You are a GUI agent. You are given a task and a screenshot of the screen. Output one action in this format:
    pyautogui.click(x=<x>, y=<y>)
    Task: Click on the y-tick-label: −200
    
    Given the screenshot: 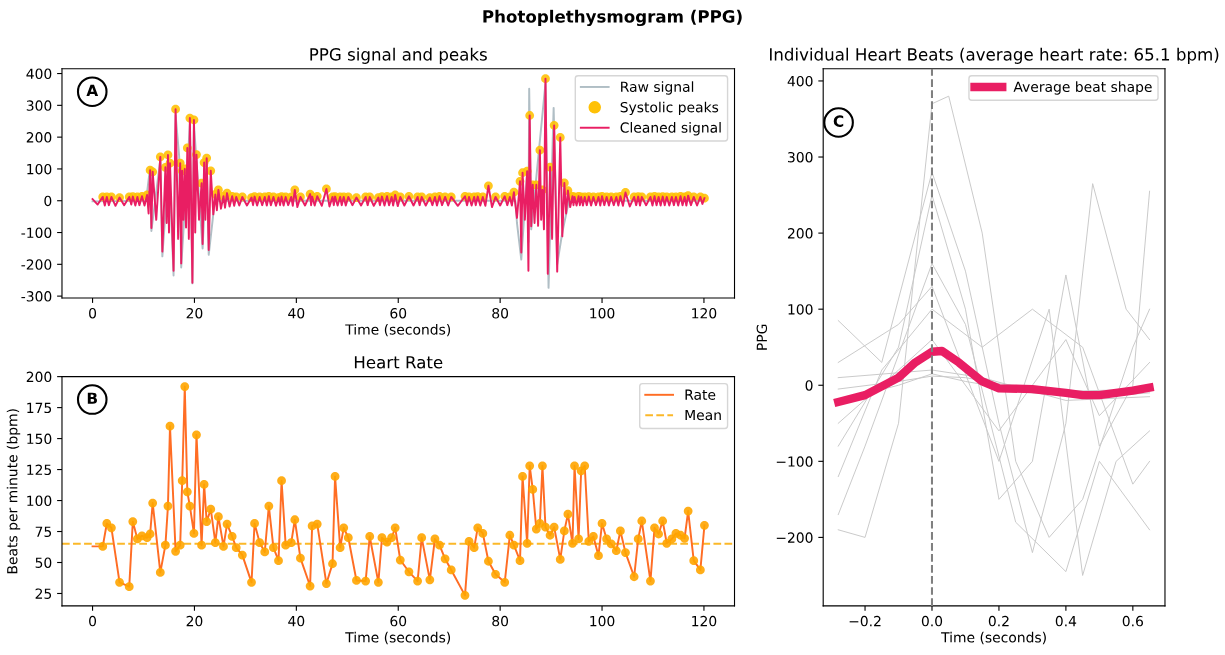 What is the action you would take?
    pyautogui.click(x=794, y=537)
    